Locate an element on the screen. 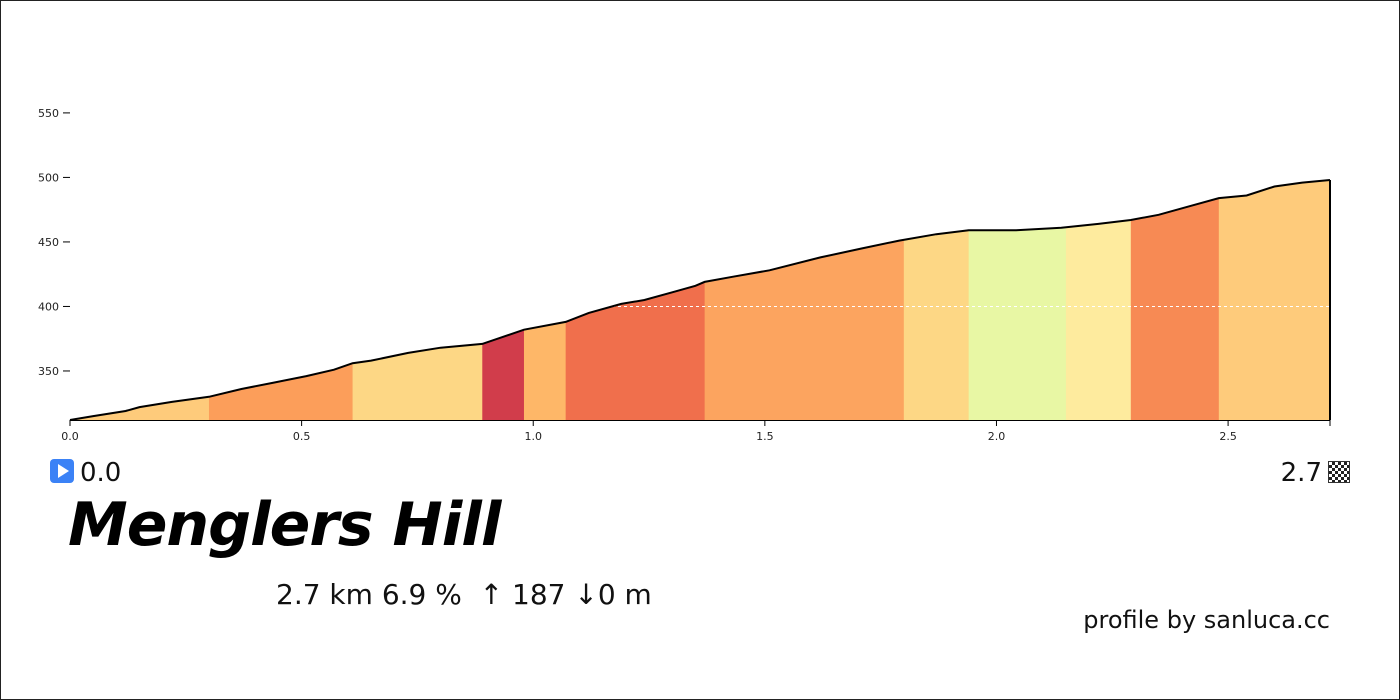  y-tick-label: 450 is located at coordinates (48, 242).